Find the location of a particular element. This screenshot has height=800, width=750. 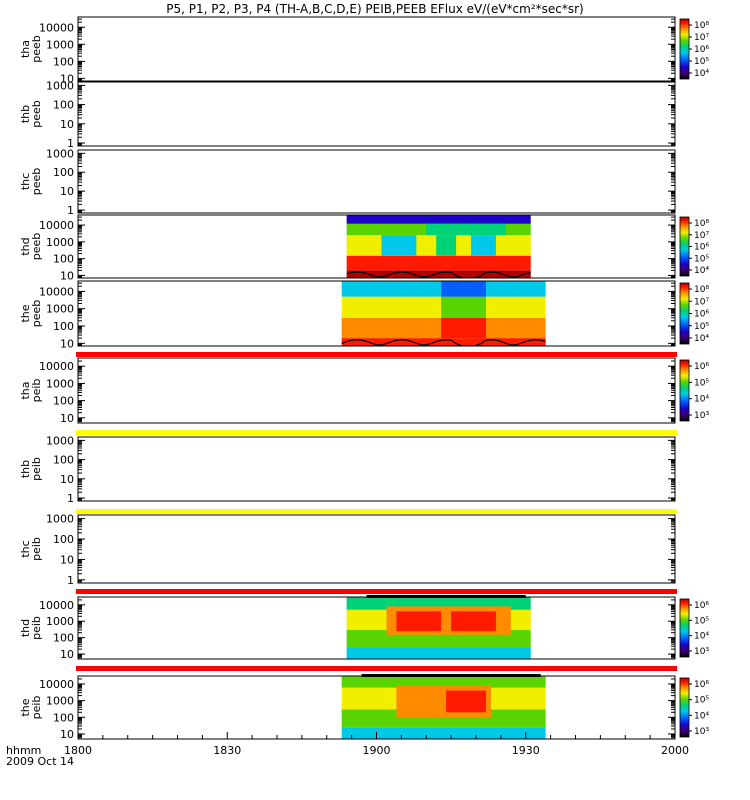

x-tick-label: 2000 is located at coordinates (675, 750).